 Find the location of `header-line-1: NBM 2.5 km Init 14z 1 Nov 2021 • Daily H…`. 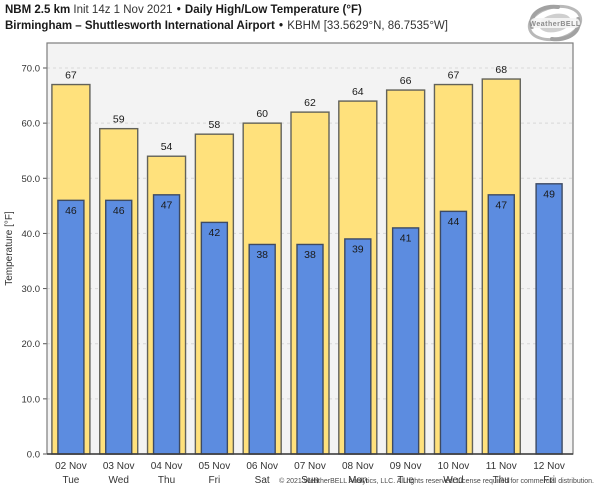

header-line-1: NBM 2.5 km Init 14z 1 Nov 2021 • Daily H… is located at coordinates (226, 10).